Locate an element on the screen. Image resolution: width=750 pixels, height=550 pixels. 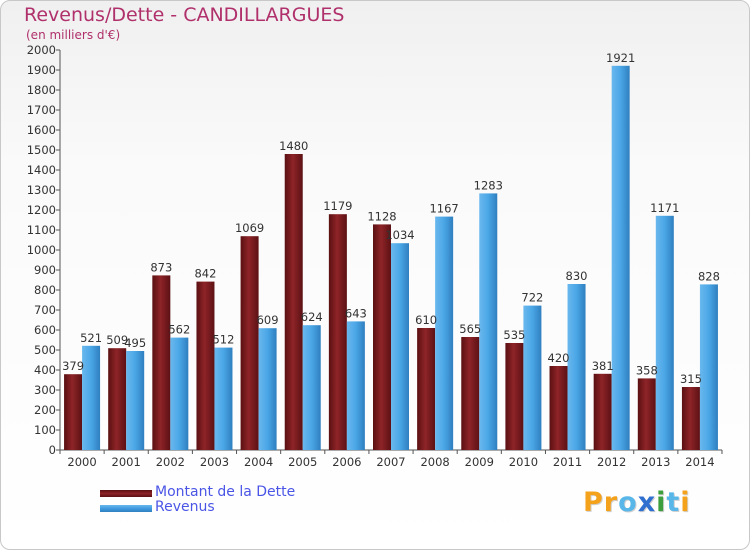
revenue-bar-label: 609 is located at coordinates (268, 320).